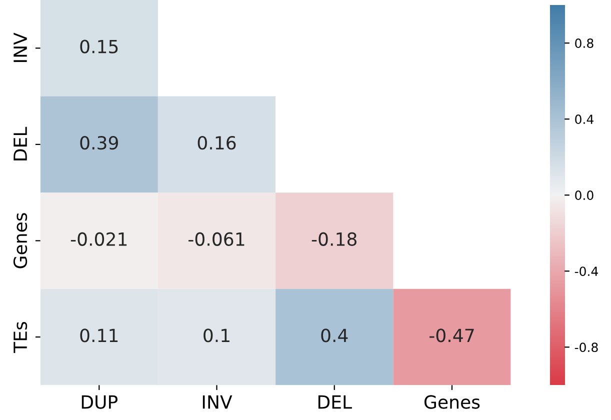  What do you see at coordinates (216, 239) in the screenshot?
I see `data-label: -0.061` at bounding box center [216, 239].